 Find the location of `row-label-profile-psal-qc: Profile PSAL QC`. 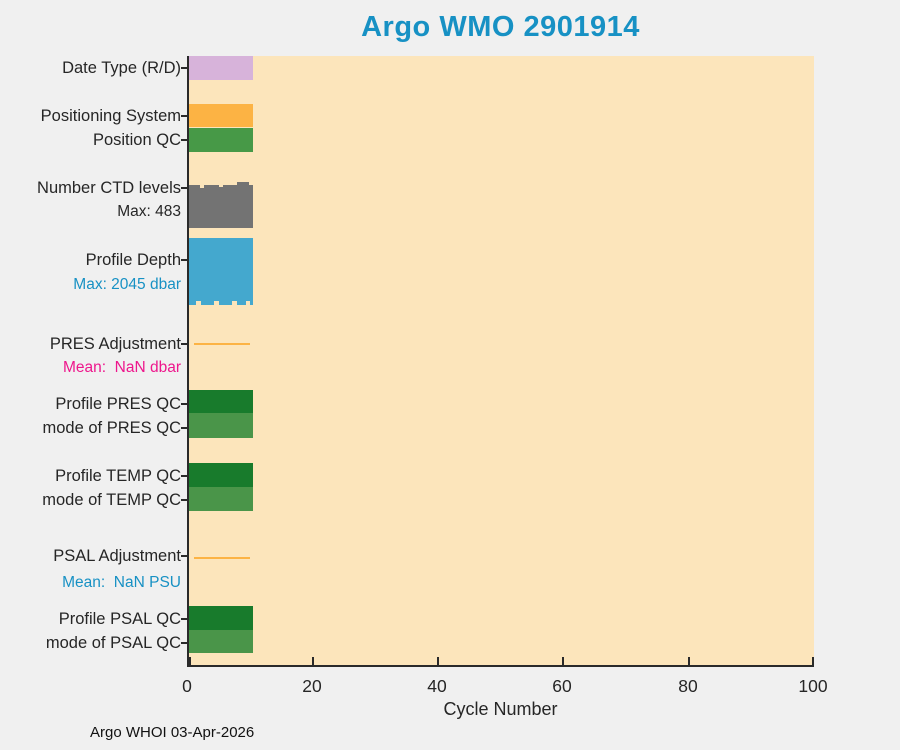

row-label-profile-psal-qc: Profile PSAL QC is located at coordinates (119, 619).